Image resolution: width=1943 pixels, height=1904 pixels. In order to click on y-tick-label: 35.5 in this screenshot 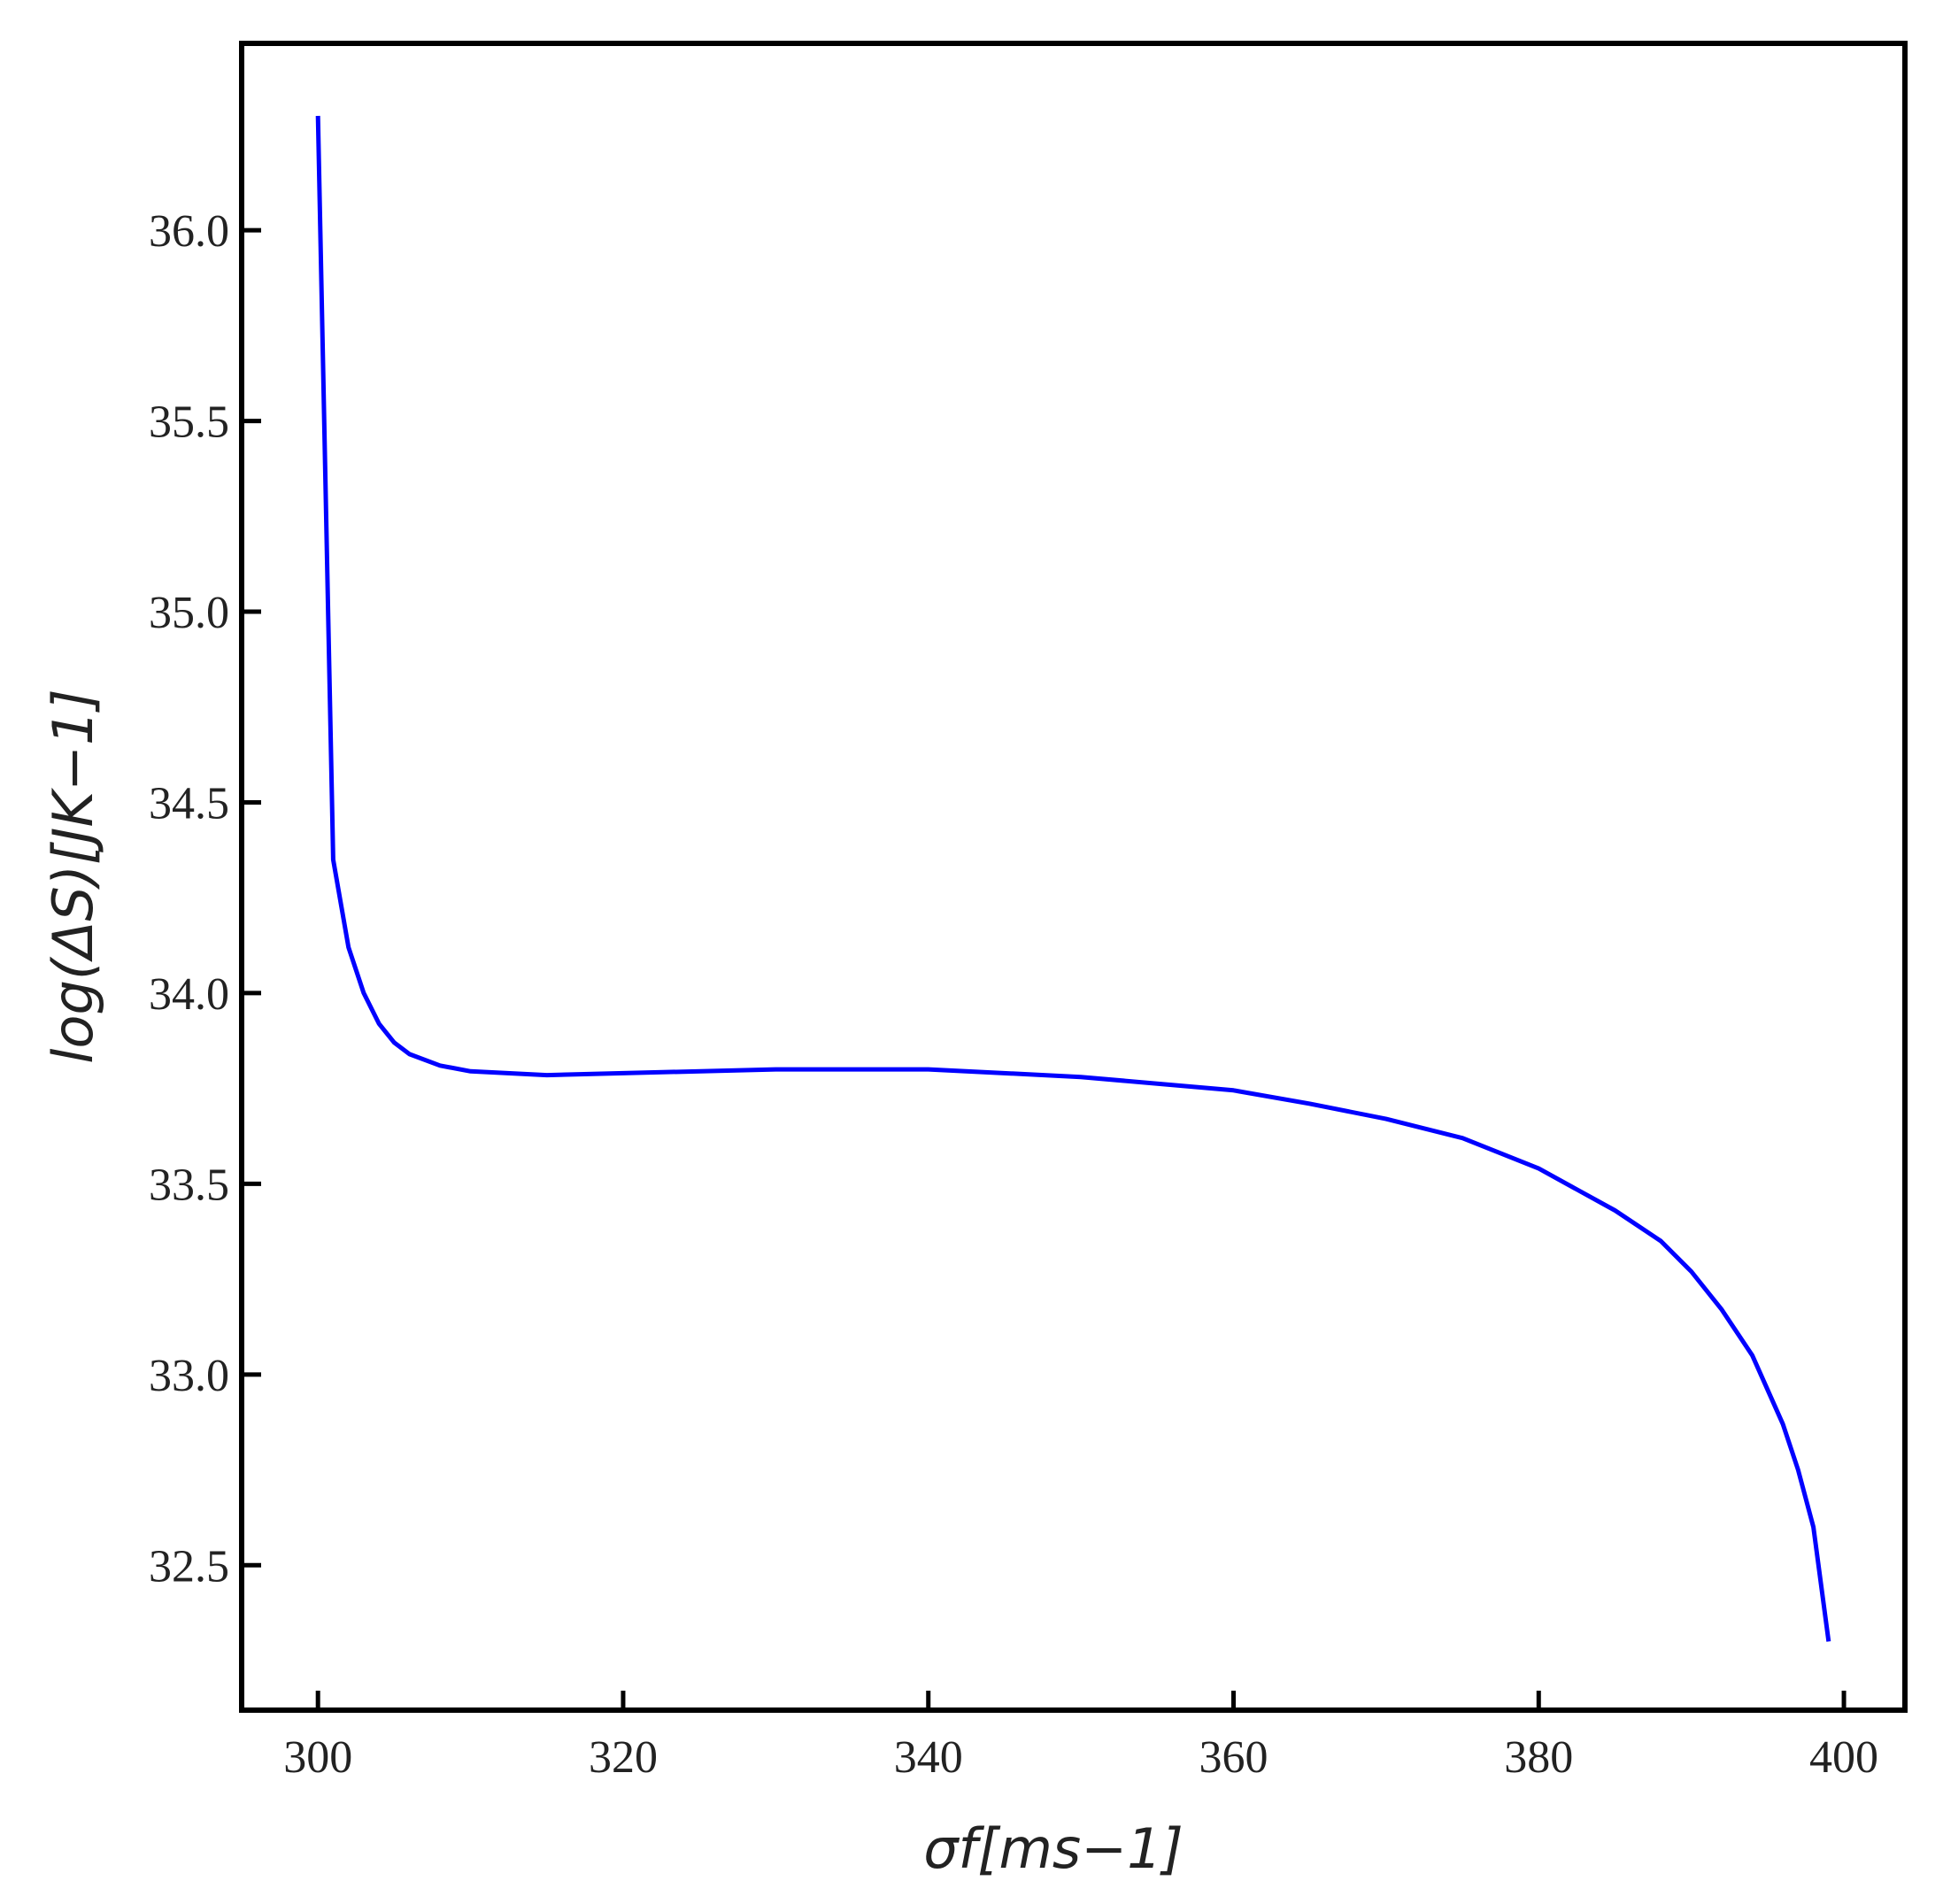, I will do `click(189, 422)`.